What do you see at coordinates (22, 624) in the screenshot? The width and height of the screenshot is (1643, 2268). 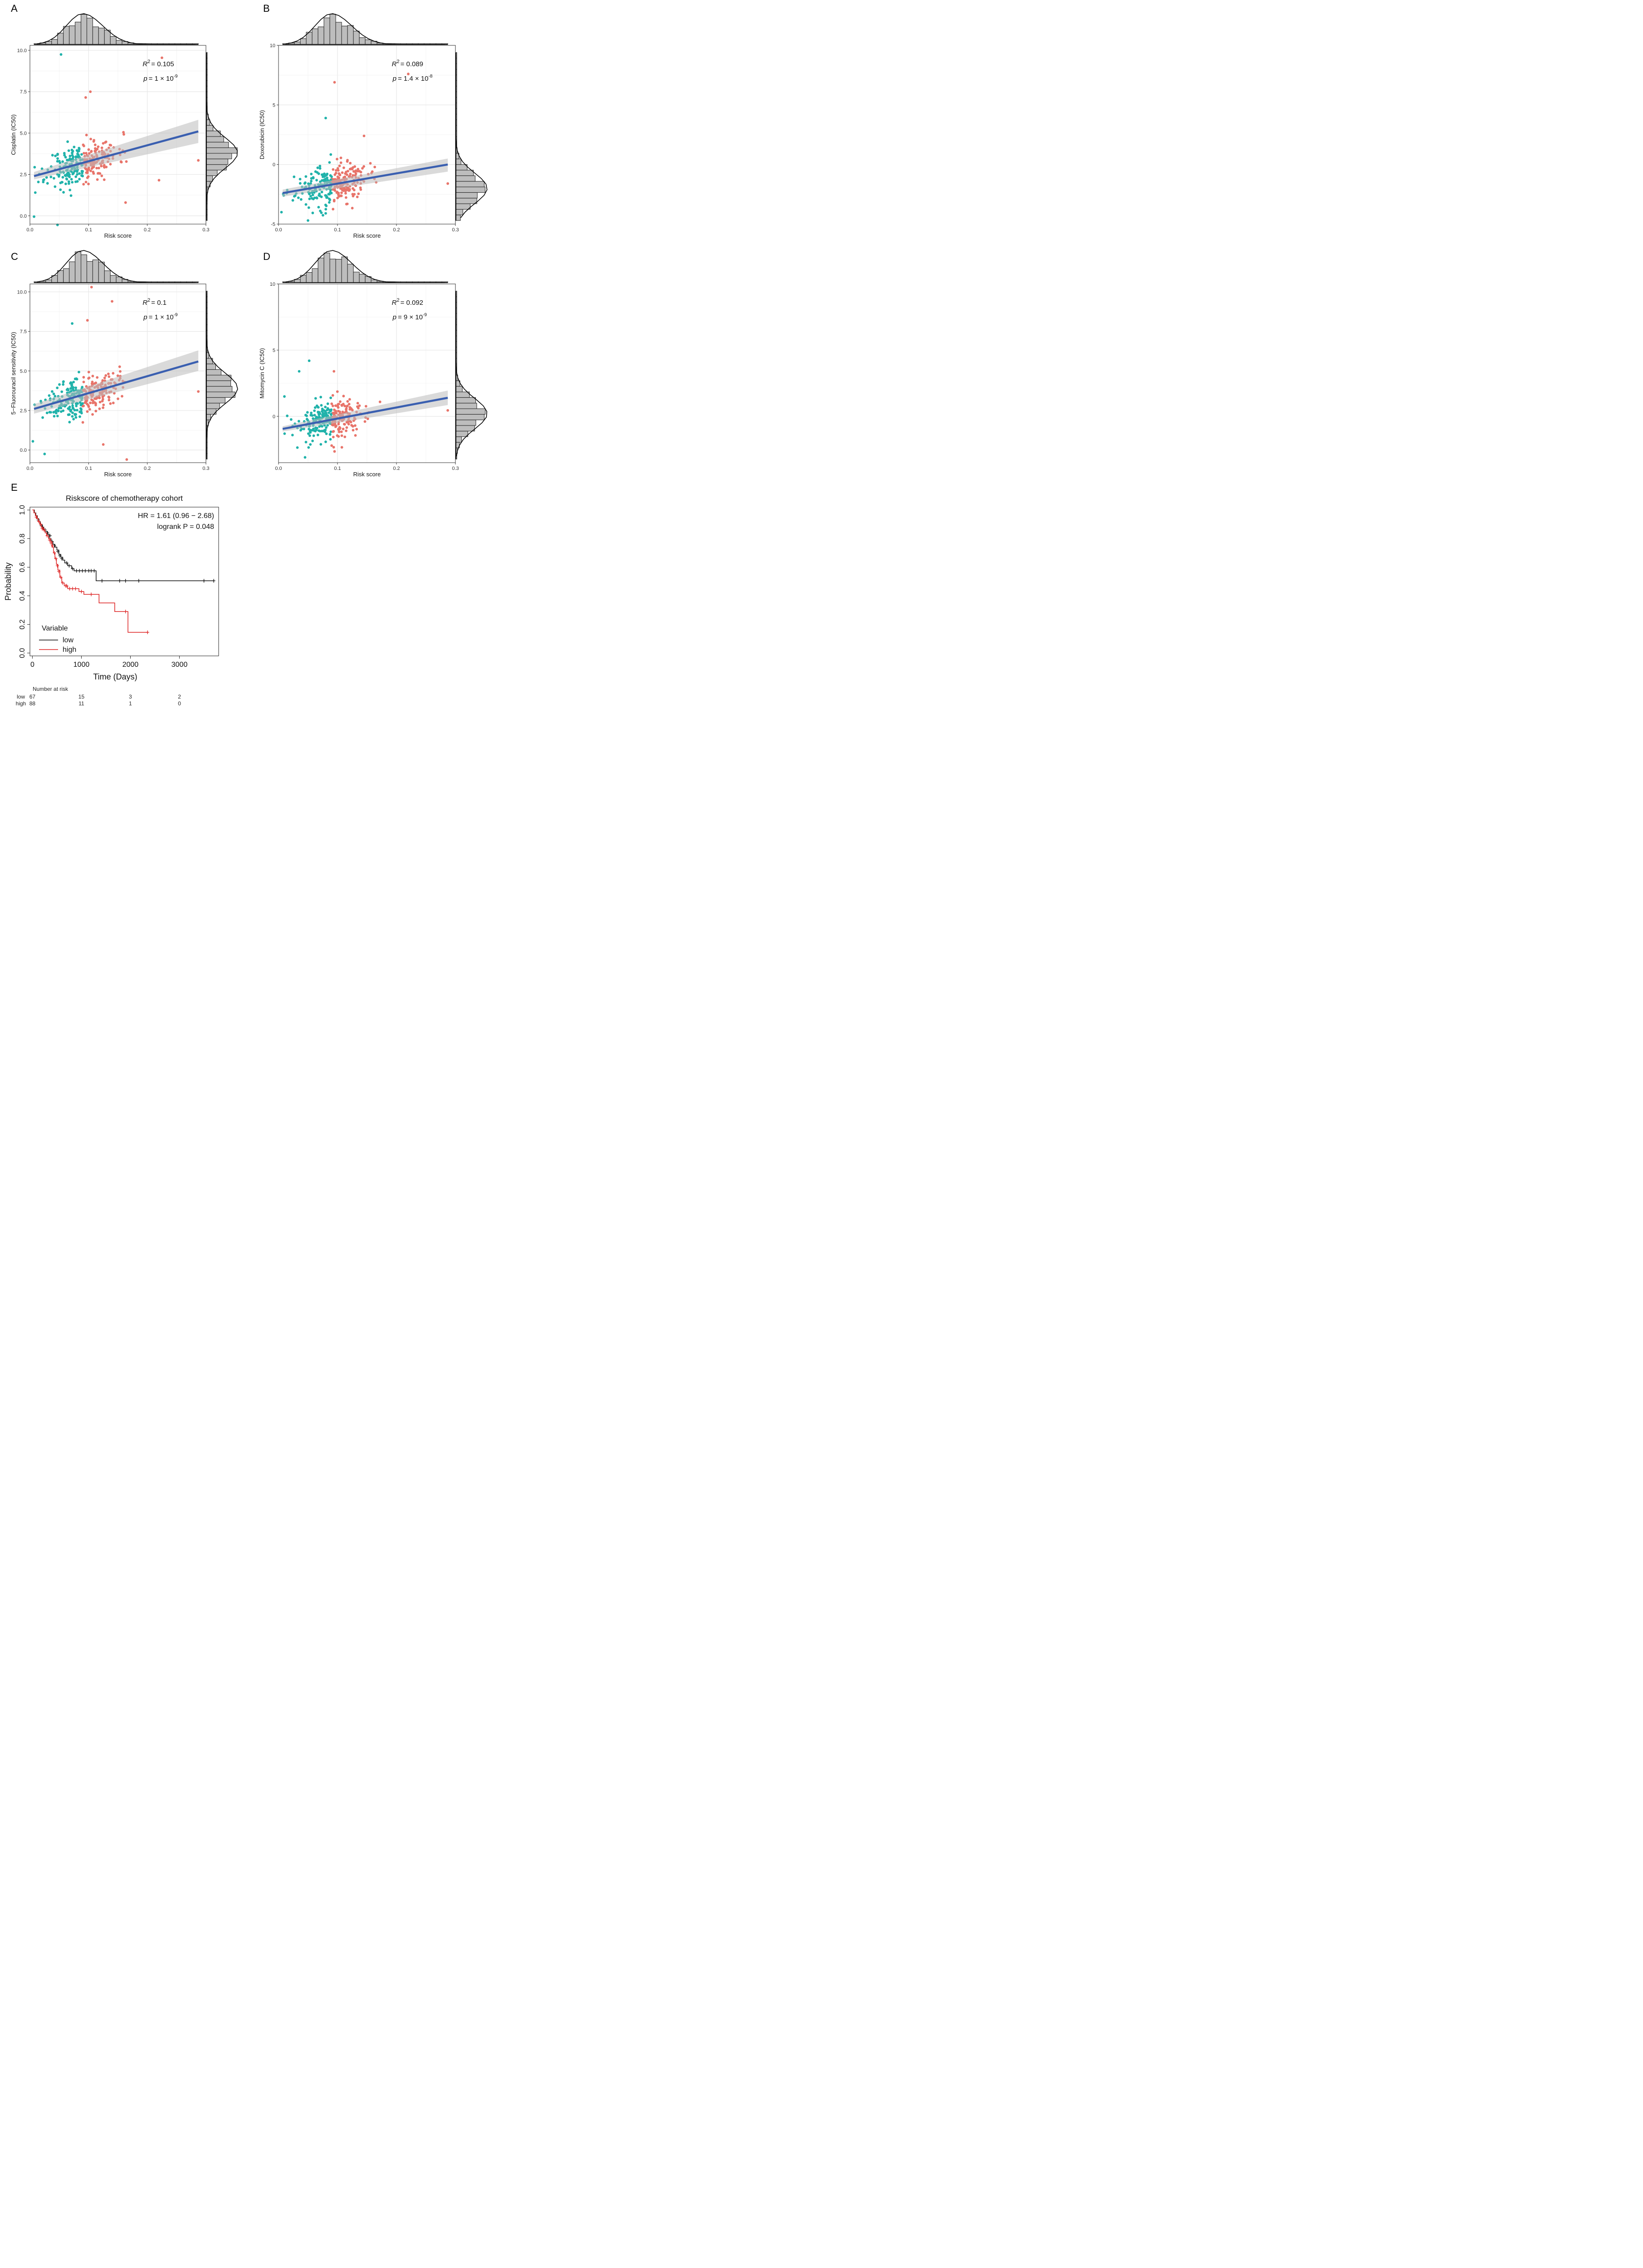 I see `km-y-tick-label: 0.2` at bounding box center [22, 624].